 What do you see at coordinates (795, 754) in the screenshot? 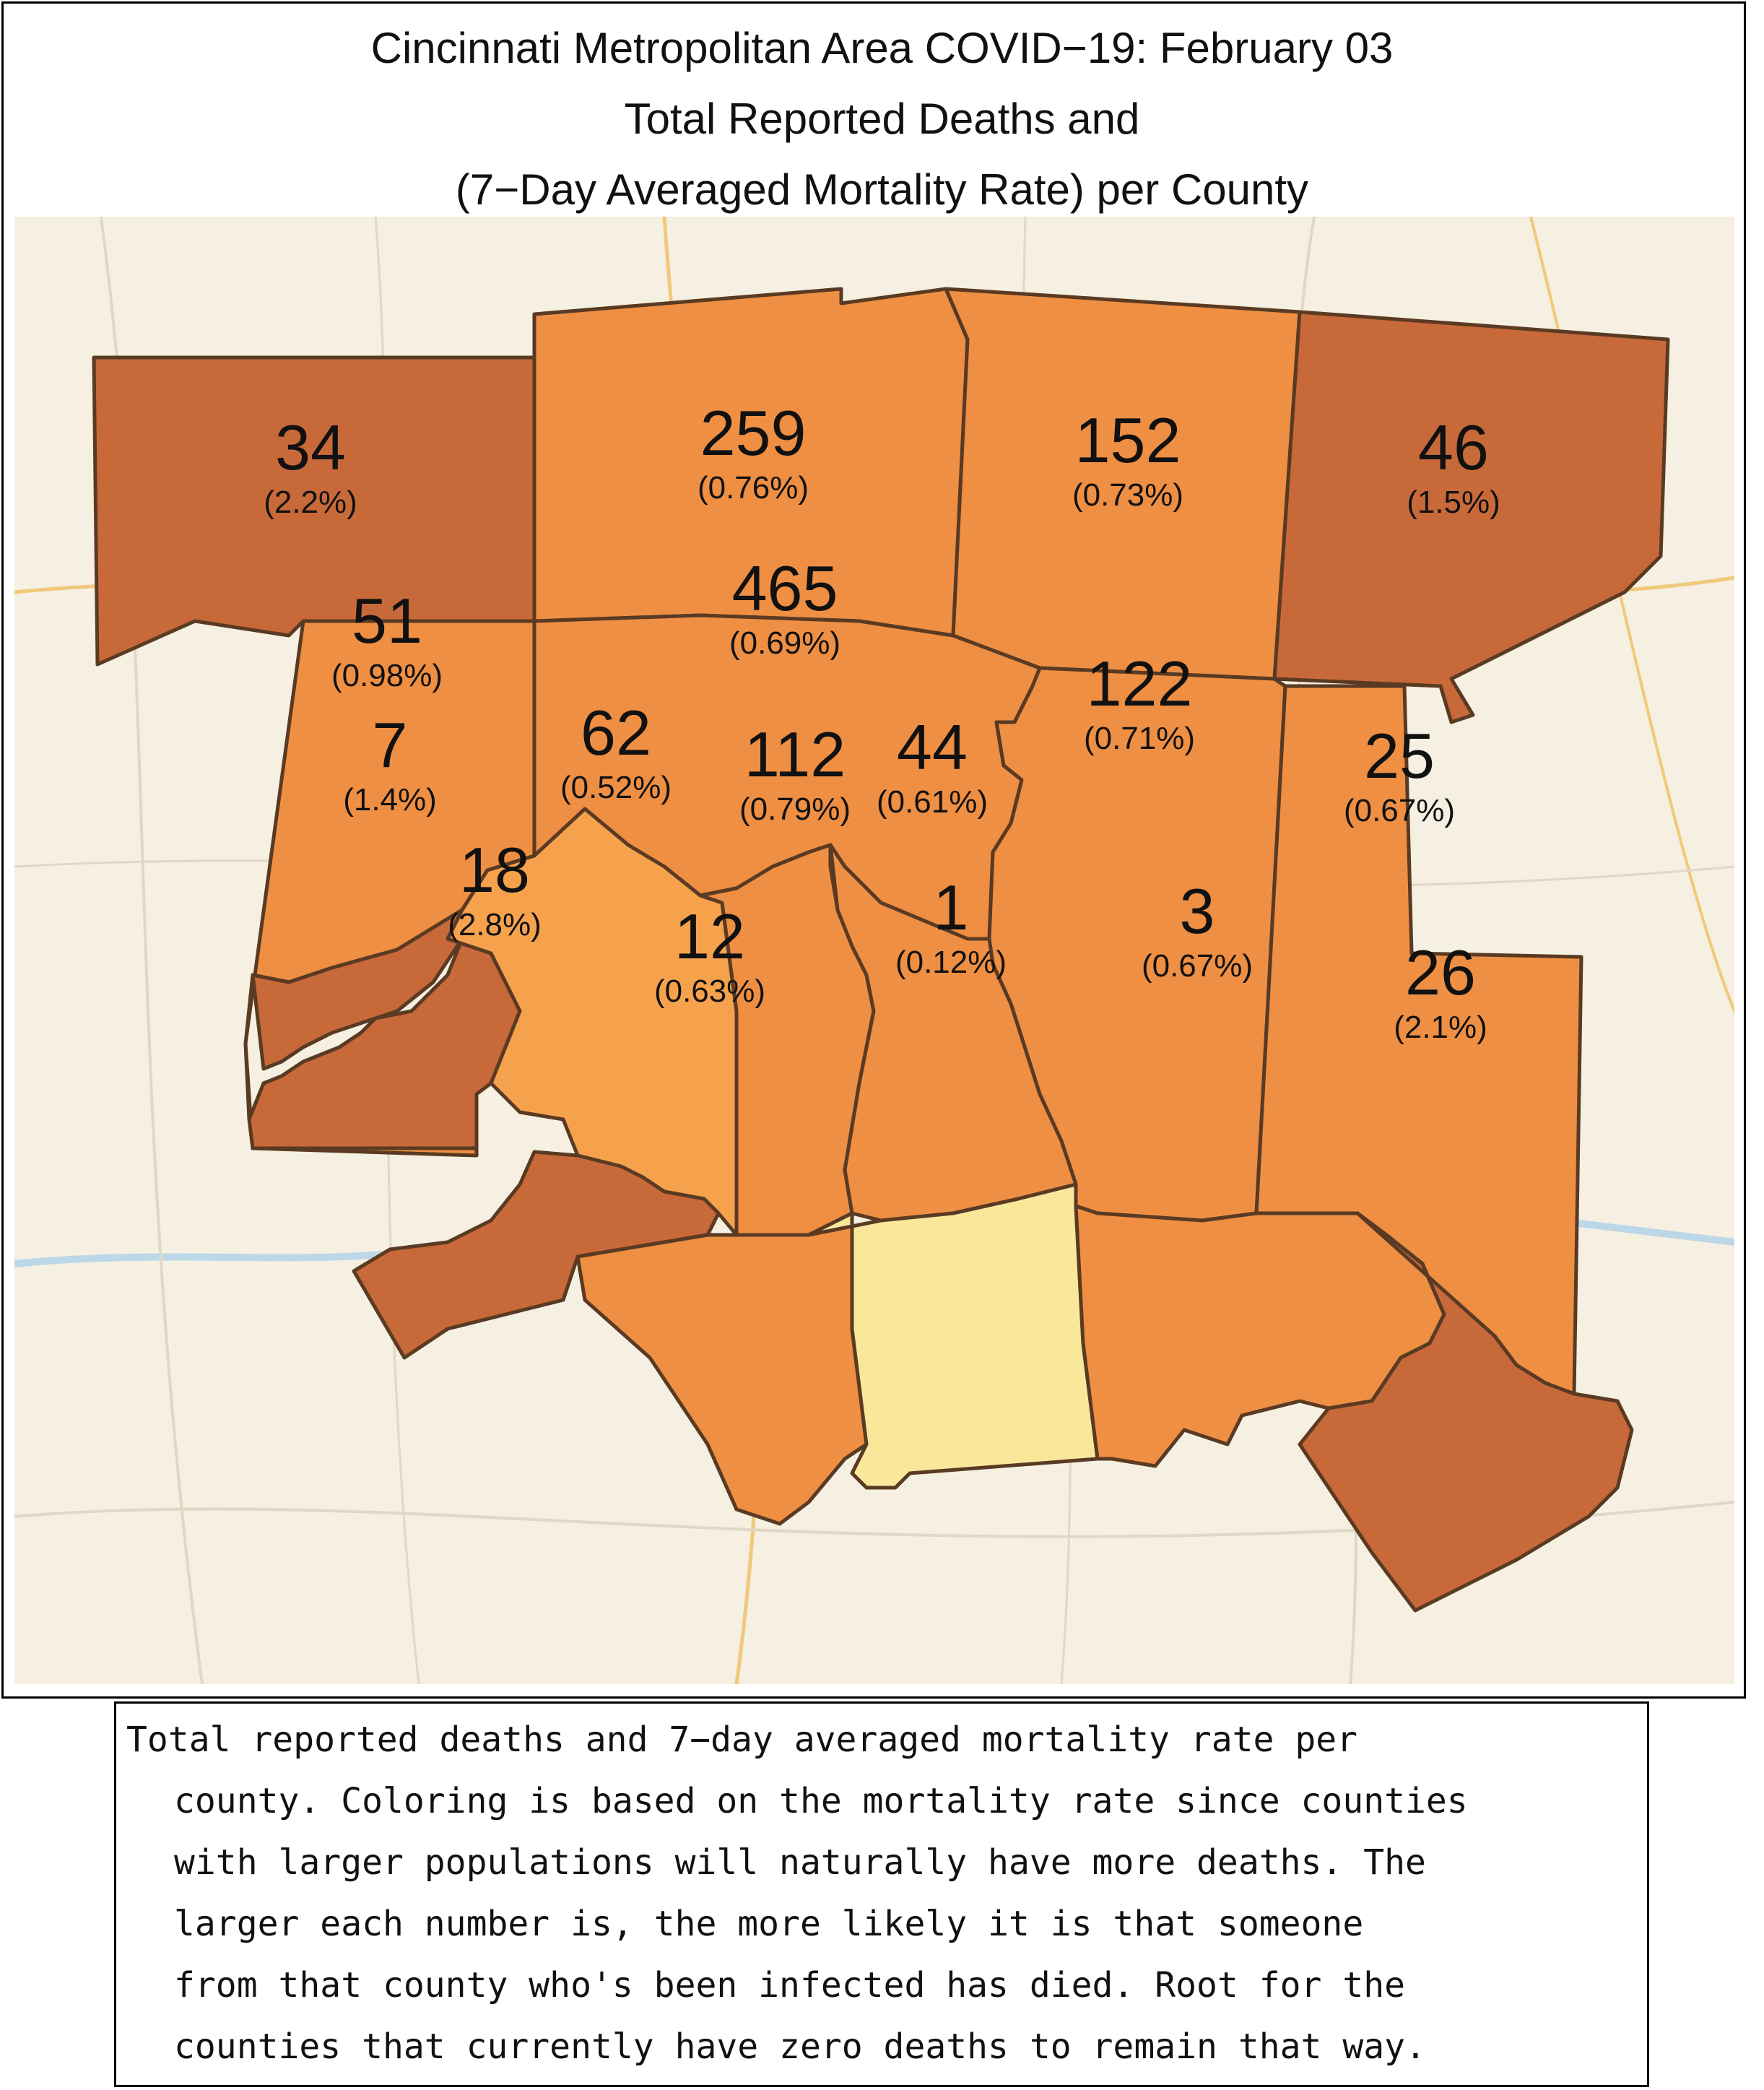
I see `county-deaths-c3: 112` at bounding box center [795, 754].